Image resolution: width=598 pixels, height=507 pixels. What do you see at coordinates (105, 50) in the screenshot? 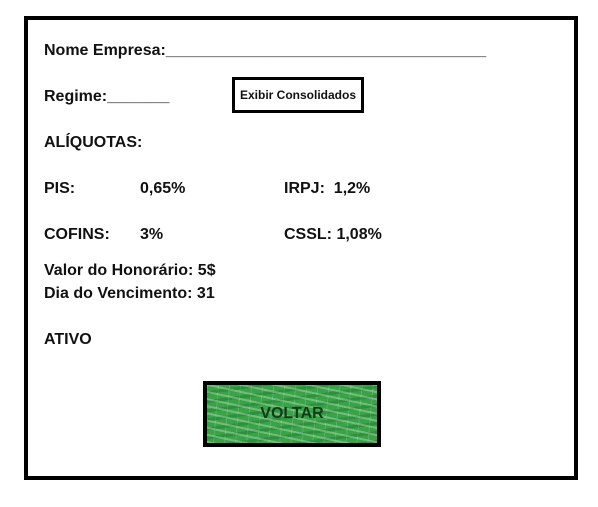
I see `company-label: Nome Empresa:` at bounding box center [105, 50].